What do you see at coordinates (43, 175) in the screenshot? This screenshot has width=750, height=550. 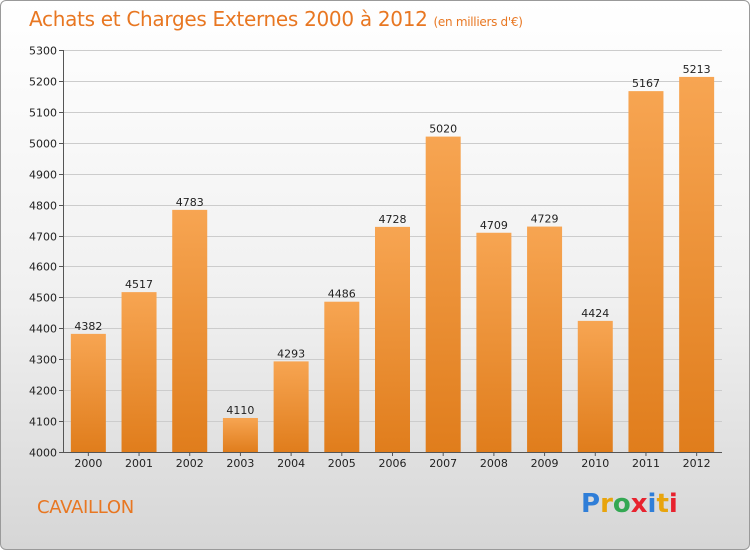 I see `y-tick-label: 4900` at bounding box center [43, 175].